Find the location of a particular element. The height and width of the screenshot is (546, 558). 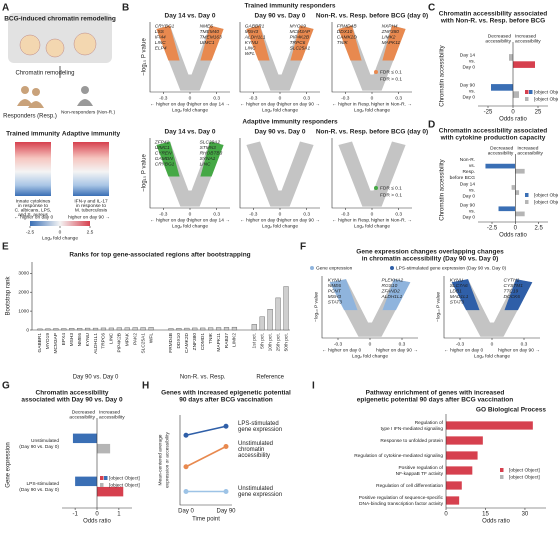

gene-label: ZFP41 is located at coordinates (162, 142).